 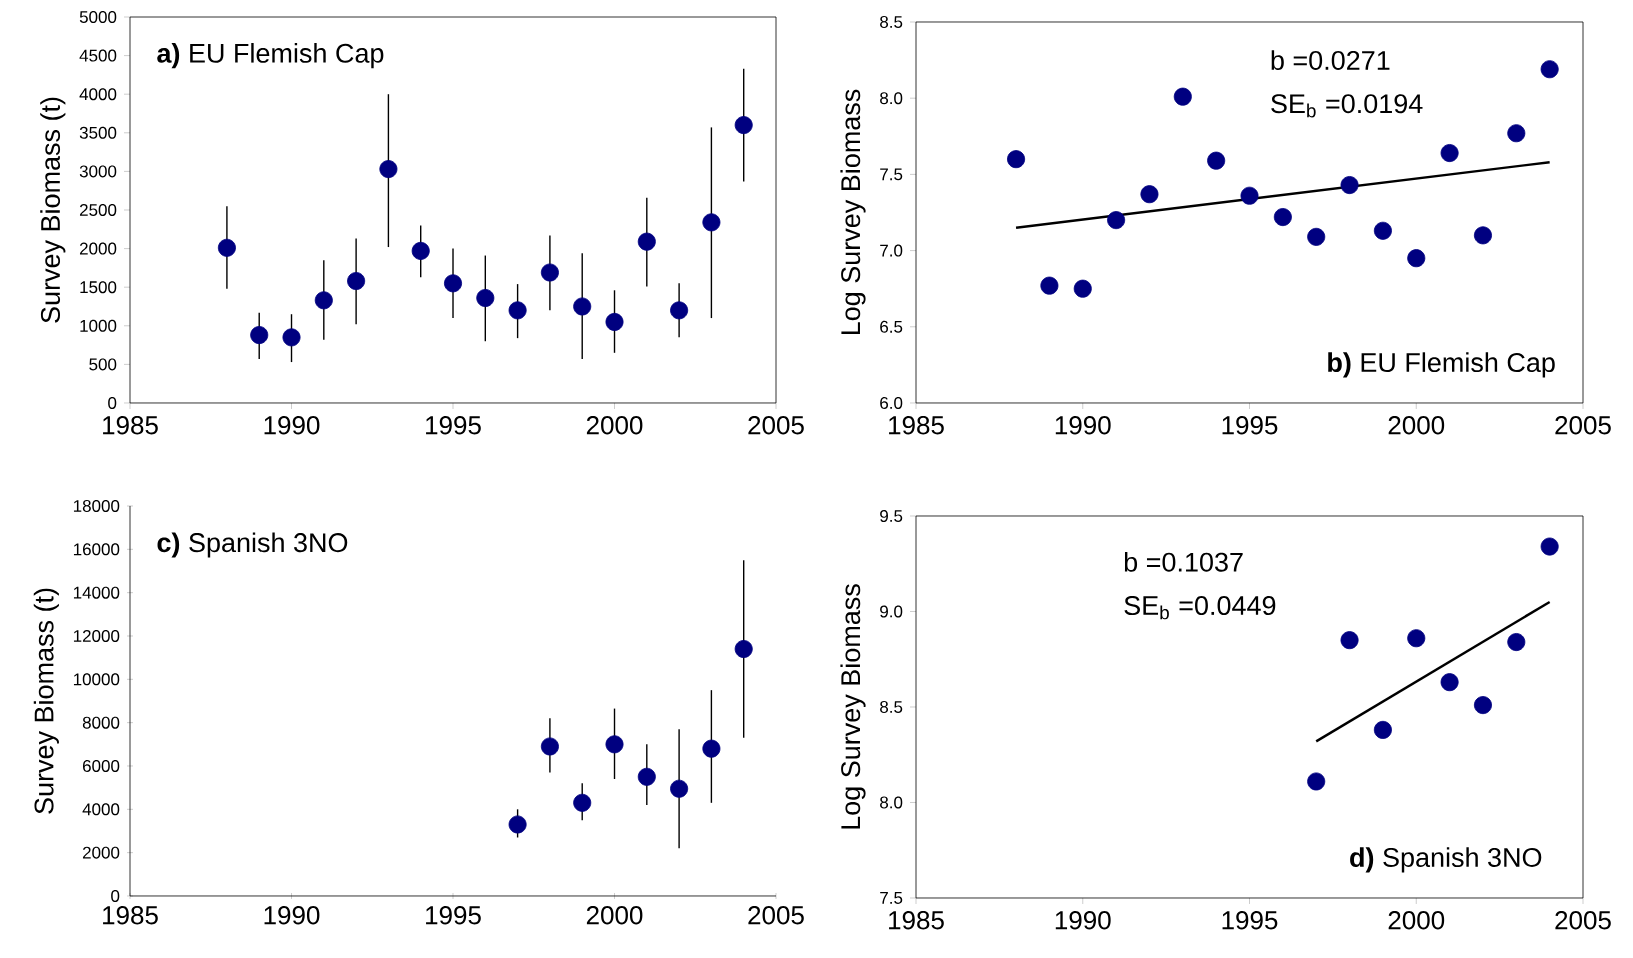 What do you see at coordinates (252, 545) in the screenshot?
I see `text: c) Spanish 3NO` at bounding box center [252, 545].